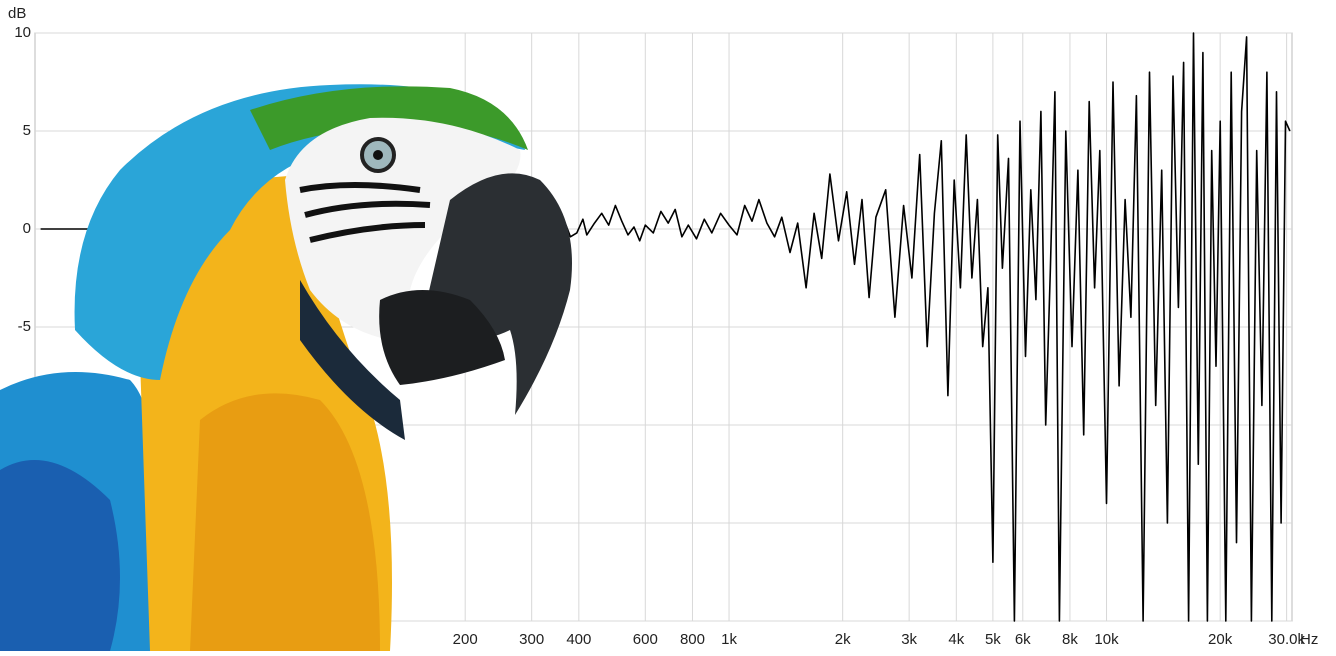 Image resolution: width=1336 pixels, height=656 pixels. Describe the element at coordinates (27, 228) in the screenshot. I see `y-tick-label: 0` at that location.